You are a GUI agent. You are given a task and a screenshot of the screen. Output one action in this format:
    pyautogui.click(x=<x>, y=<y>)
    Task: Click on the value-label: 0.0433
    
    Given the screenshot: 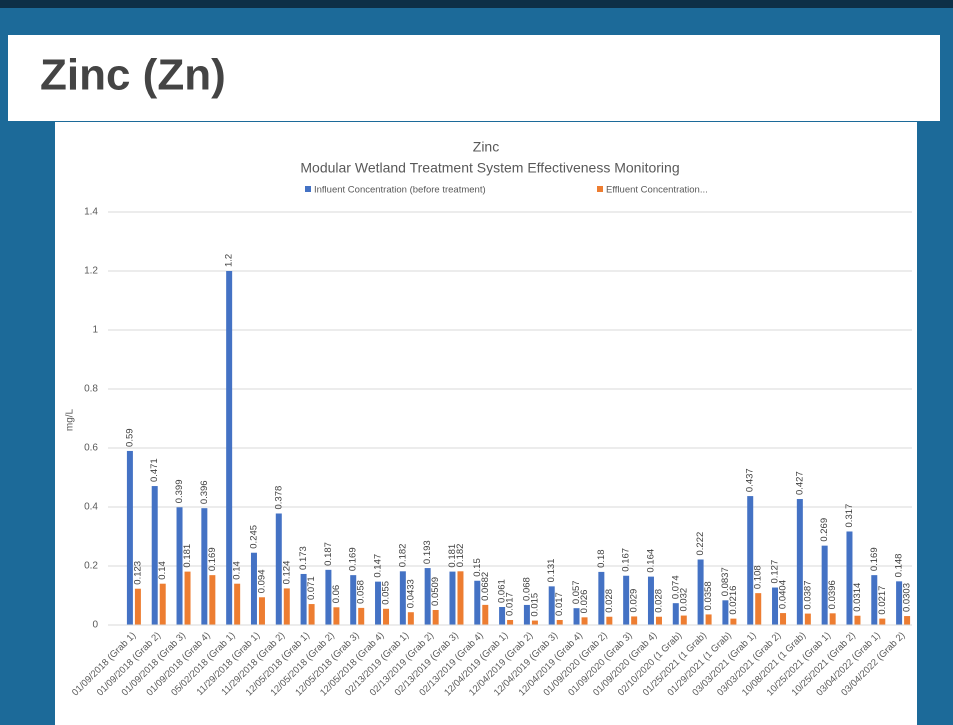 What is the action you would take?
    pyautogui.click(x=410, y=593)
    